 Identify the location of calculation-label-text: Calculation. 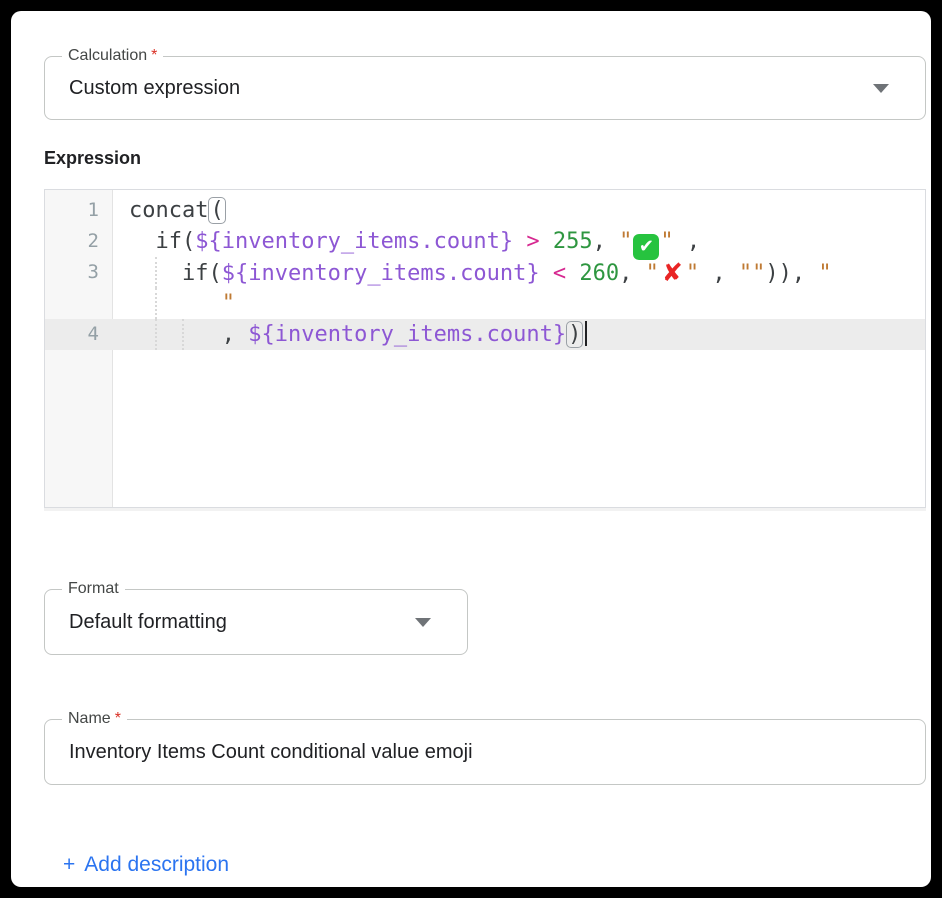
(108, 55).